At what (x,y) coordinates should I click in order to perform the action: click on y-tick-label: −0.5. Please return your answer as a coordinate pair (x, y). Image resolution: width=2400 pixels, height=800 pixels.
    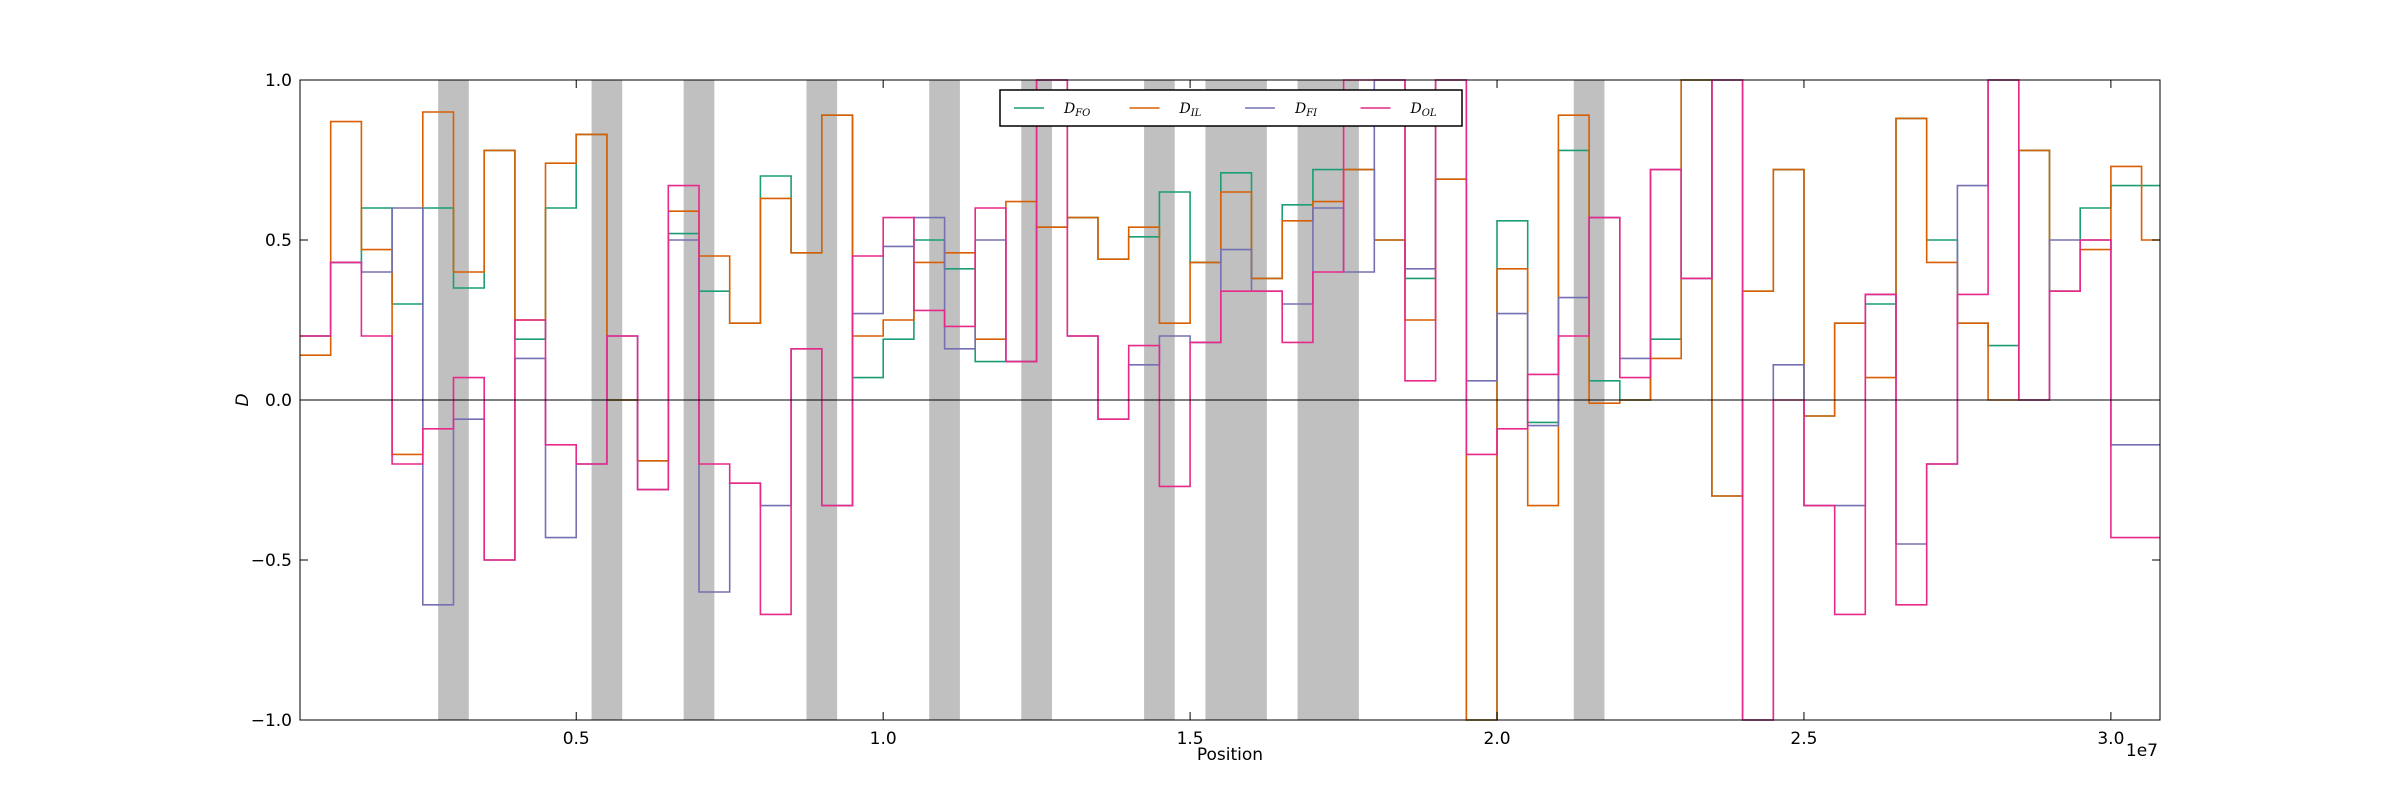
    Looking at the image, I should click on (271, 561).